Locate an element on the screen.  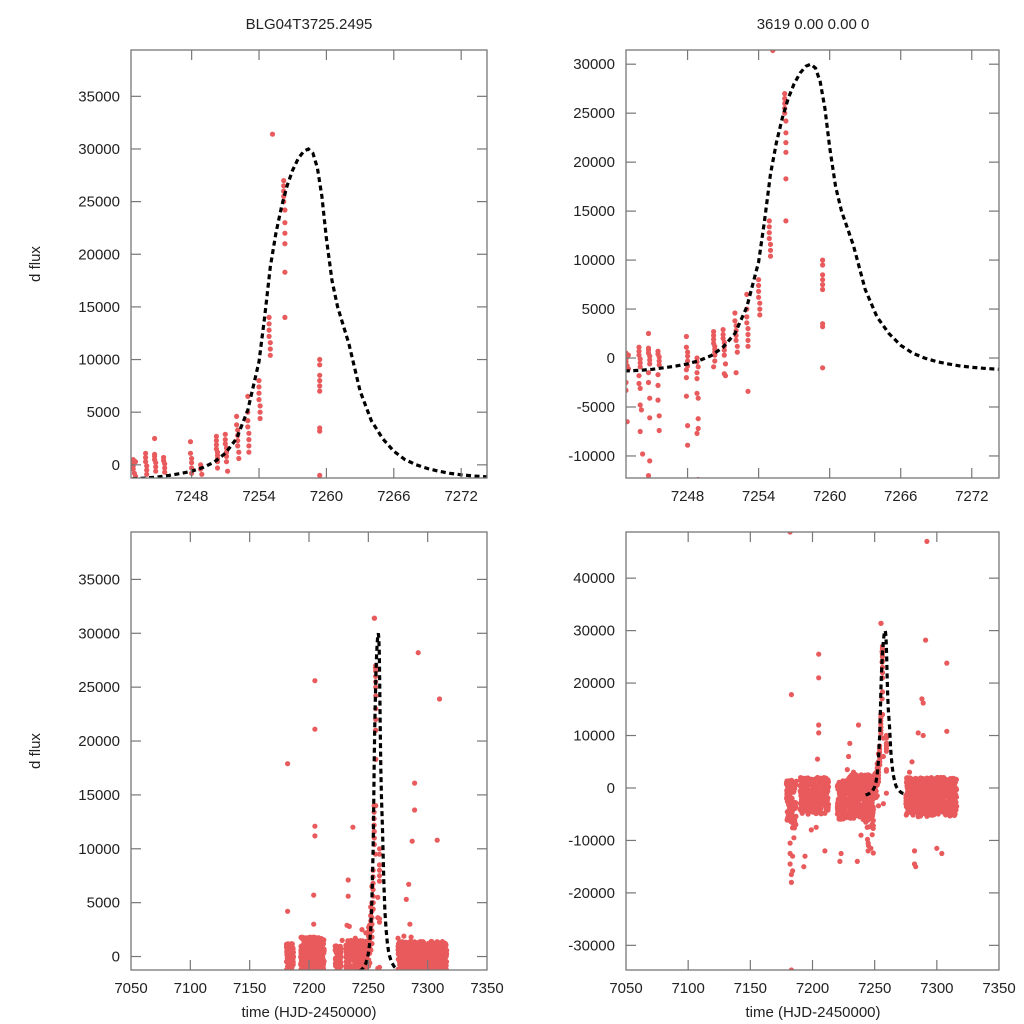
model-curve-top-right is located at coordinates (812, 217).